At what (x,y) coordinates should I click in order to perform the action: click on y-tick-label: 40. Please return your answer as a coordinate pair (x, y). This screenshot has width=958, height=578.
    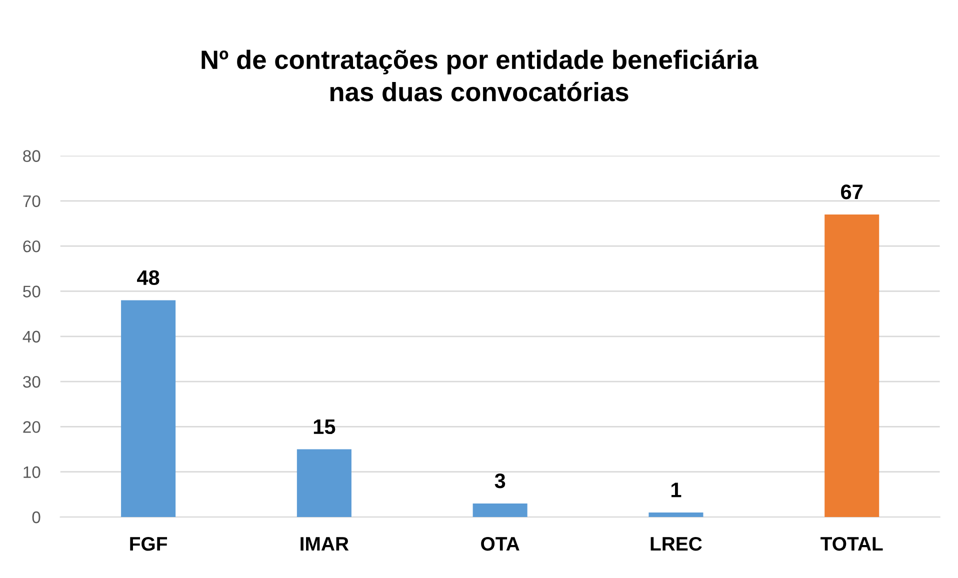
    Looking at the image, I should click on (31, 336).